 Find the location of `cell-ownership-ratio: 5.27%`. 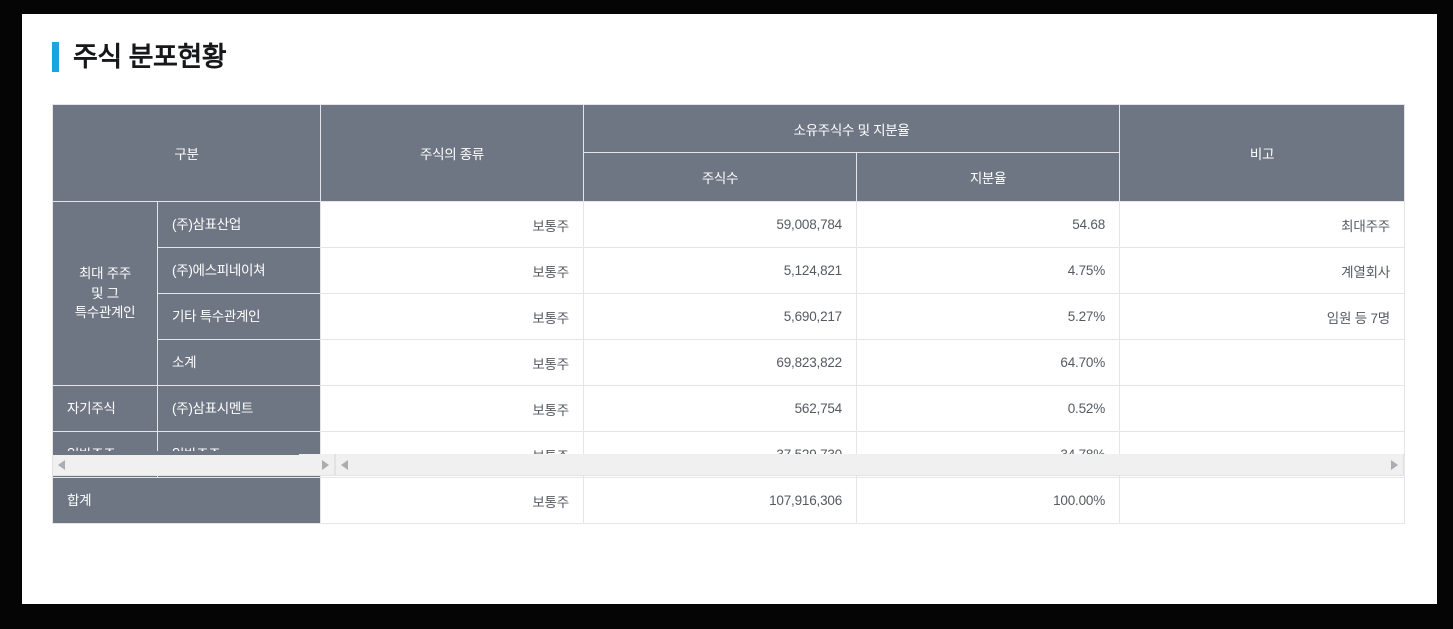

cell-ownership-ratio: 5.27% is located at coordinates (988, 316).